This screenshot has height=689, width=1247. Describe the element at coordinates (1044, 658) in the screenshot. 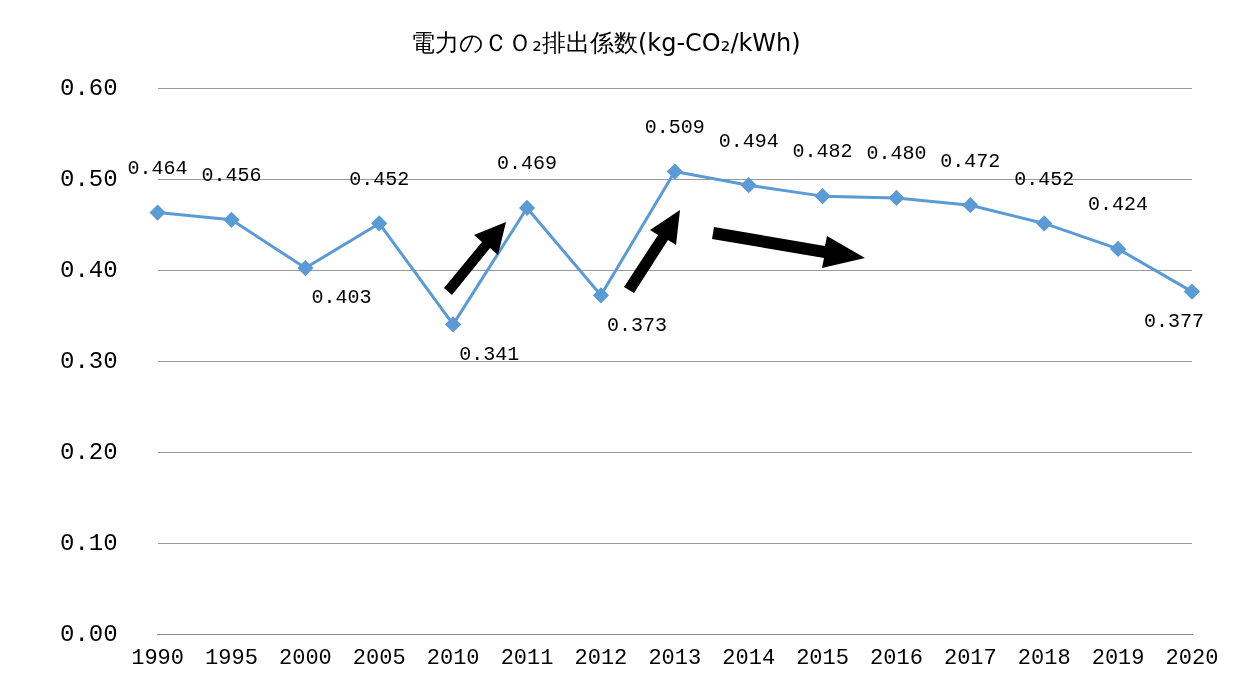

I see `x-tick-label: 2018` at that location.